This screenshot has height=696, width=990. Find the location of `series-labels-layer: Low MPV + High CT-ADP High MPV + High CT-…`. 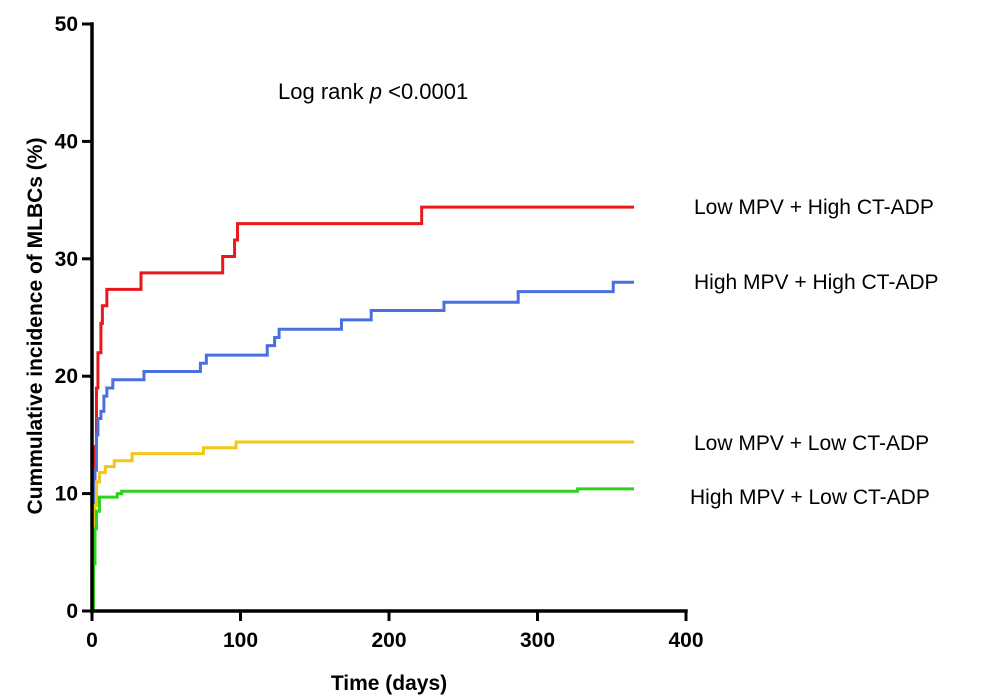

series-labels-layer: Low MPV + High CT-ADP High MPV + High CT-… is located at coordinates (814, 352).